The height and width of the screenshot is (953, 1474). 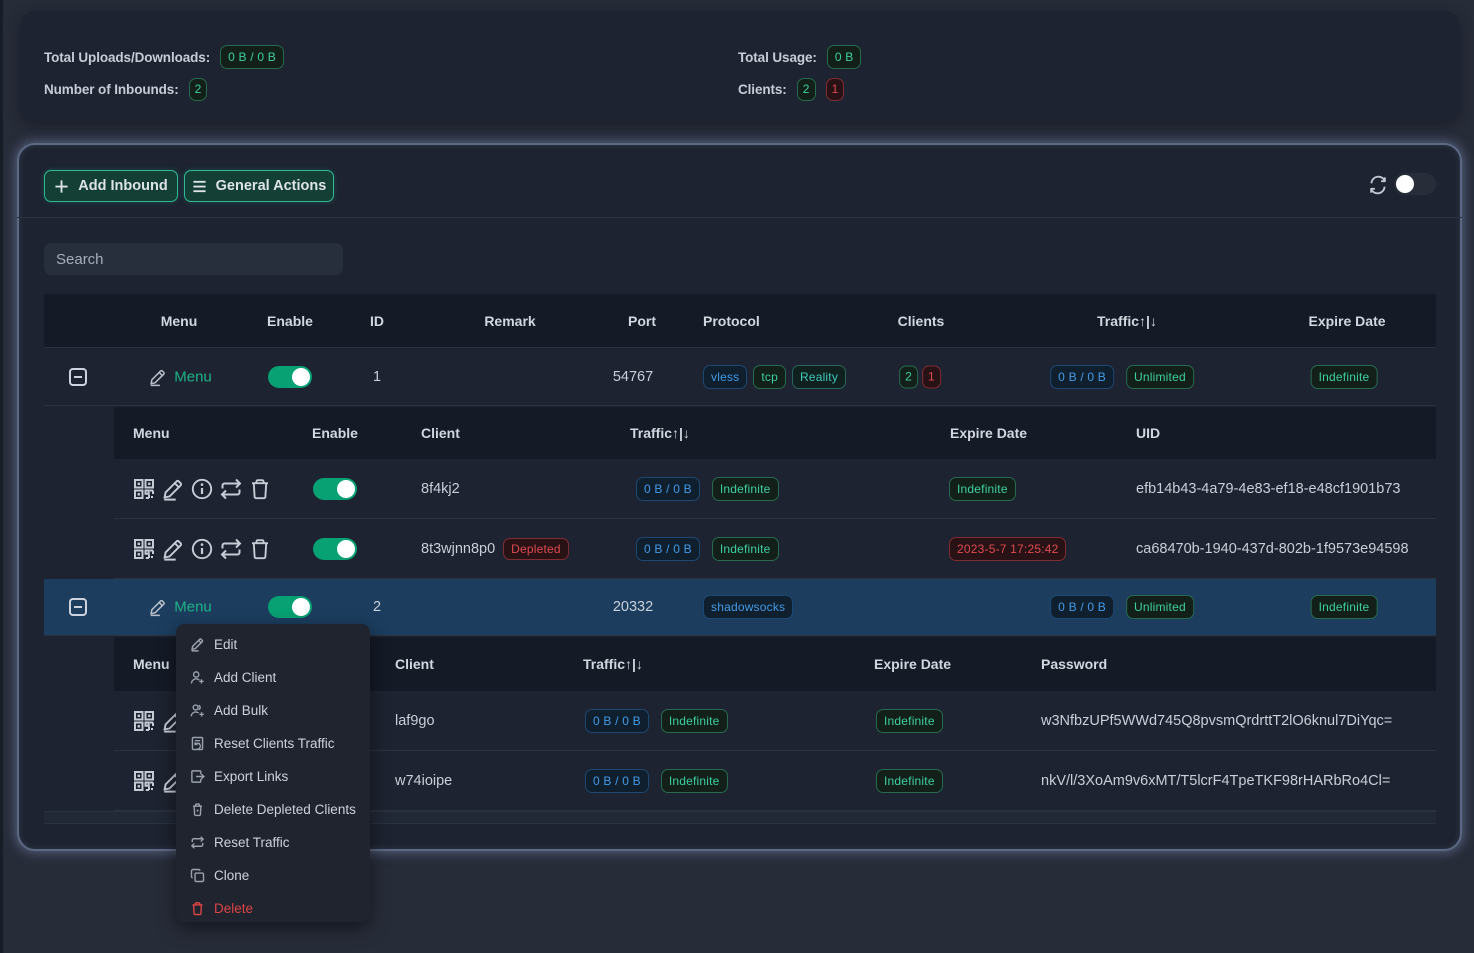 What do you see at coordinates (536, 548) in the screenshot?
I see `depleted-badge: Depleted` at bounding box center [536, 548].